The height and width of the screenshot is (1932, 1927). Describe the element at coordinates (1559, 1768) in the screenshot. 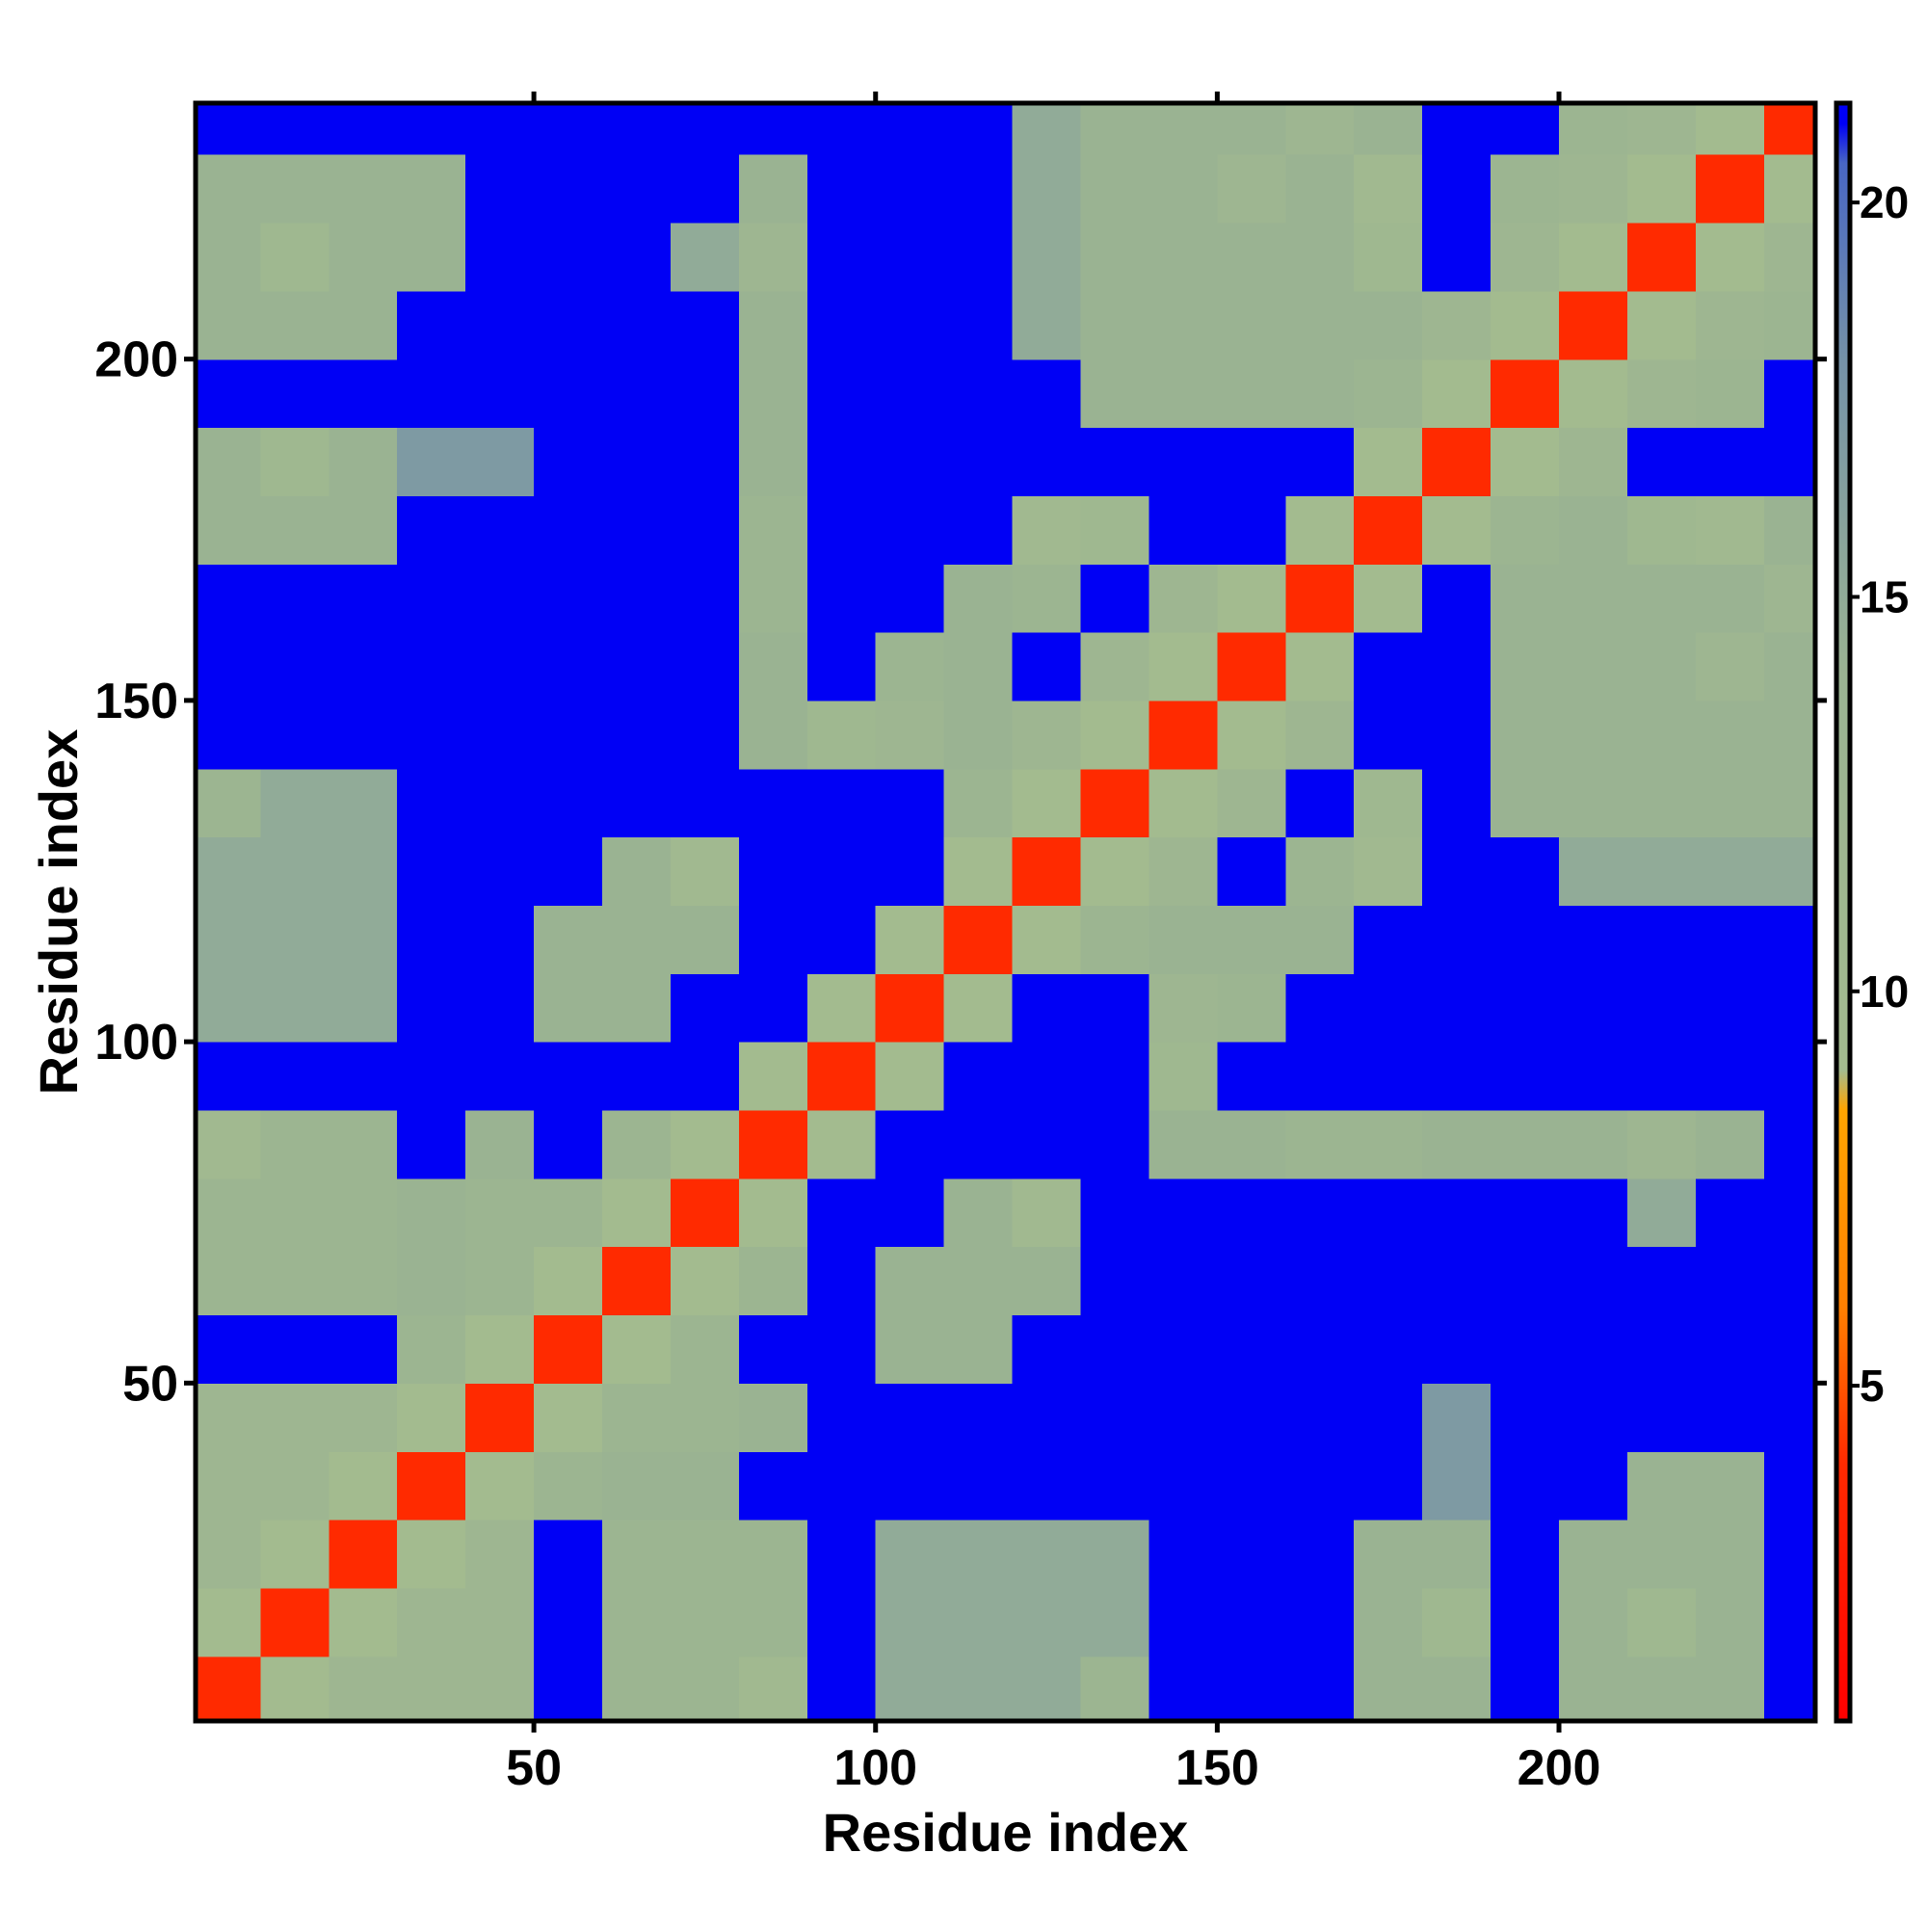

I see `x-tick-label: 200` at that location.